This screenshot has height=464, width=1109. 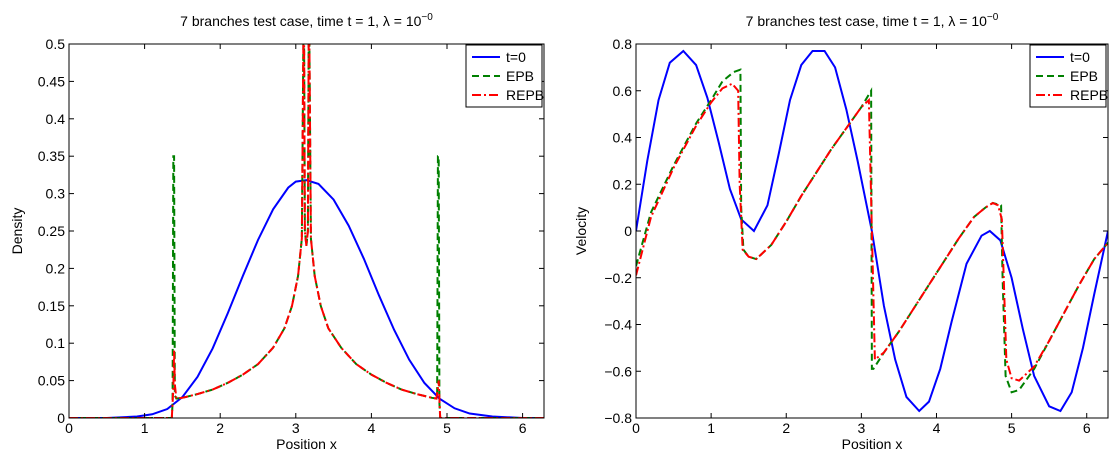 I want to click on y-tick-label: 0.3, so click(x=56, y=194).